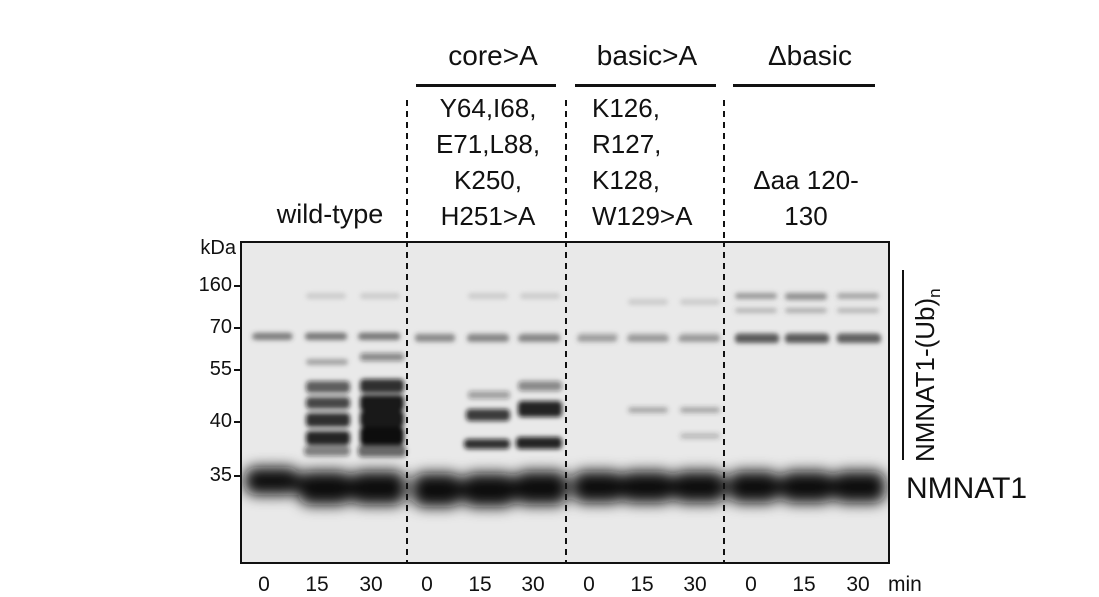  What do you see at coordinates (220, 327) in the screenshot?
I see `marker-70: 70` at bounding box center [220, 327].